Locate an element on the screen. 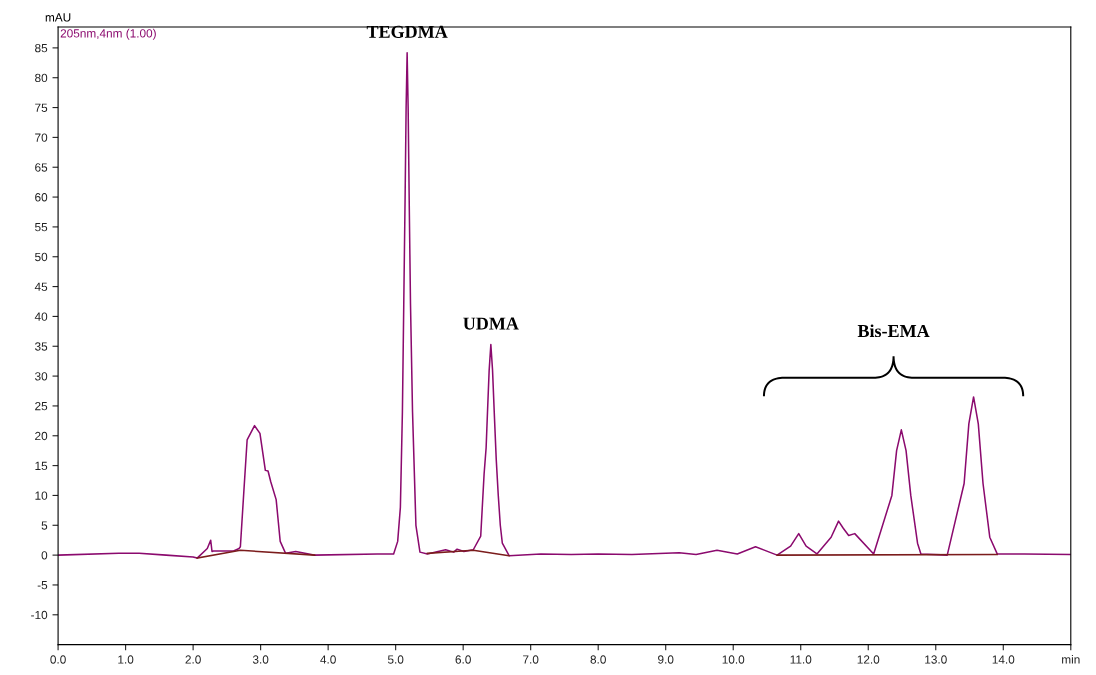  y-tick-label: 35 is located at coordinates (41, 346).